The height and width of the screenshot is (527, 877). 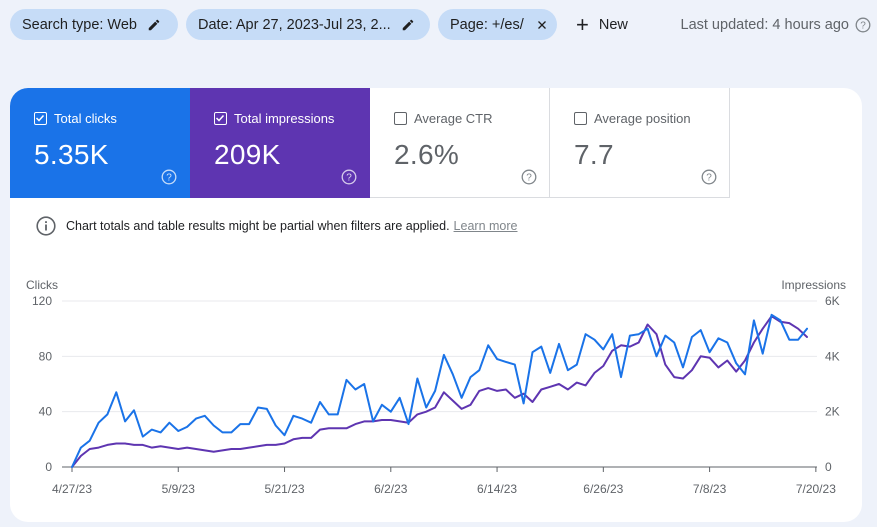 What do you see at coordinates (46, 356) in the screenshot?
I see `y-tick-label-left: 80` at bounding box center [46, 356].